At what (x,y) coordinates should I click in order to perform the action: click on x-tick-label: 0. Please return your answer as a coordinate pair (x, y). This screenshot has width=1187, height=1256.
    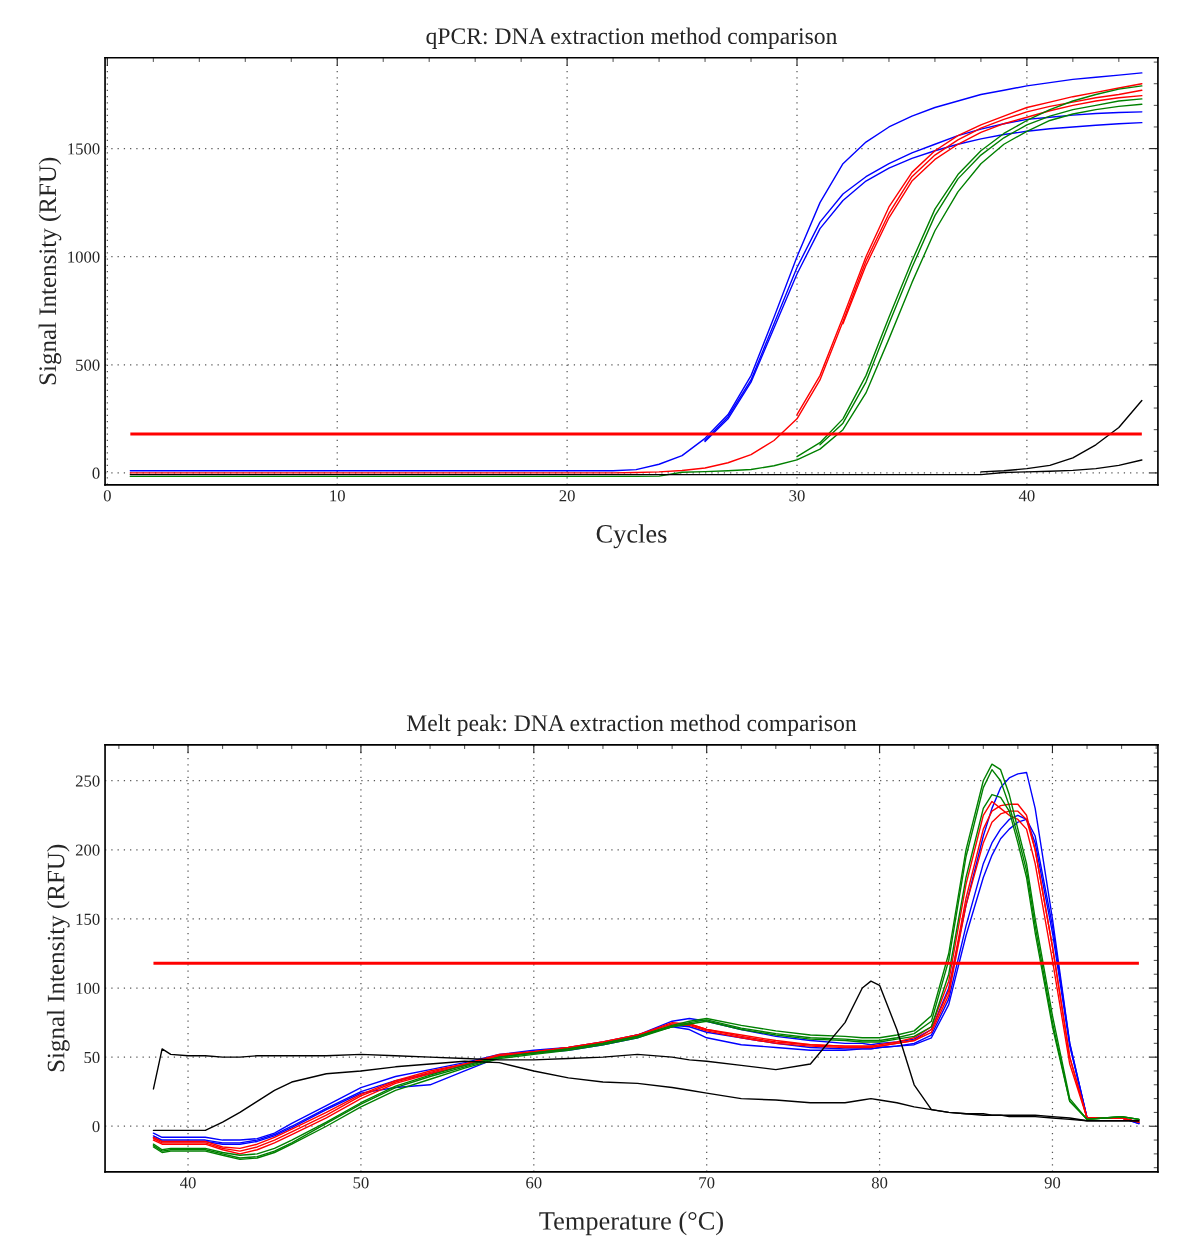
    Looking at the image, I should click on (107, 496).